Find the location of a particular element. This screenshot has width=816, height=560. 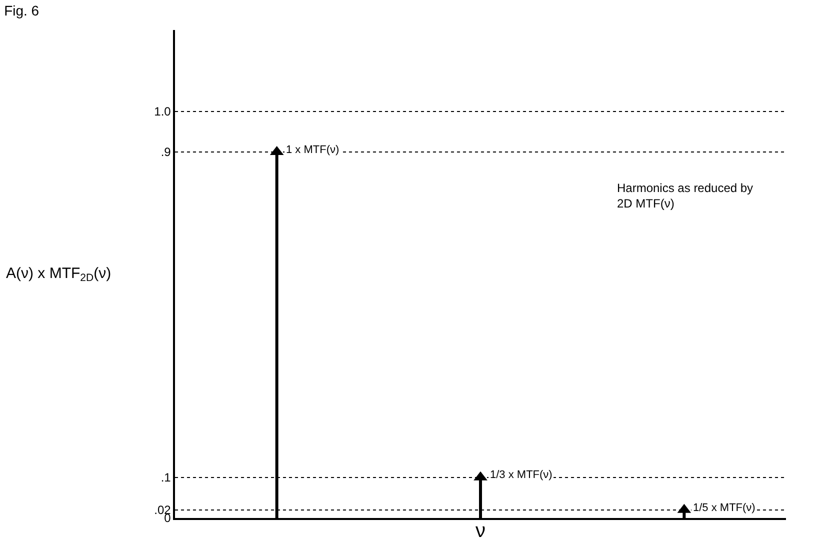

x-axis-title: ν is located at coordinates (481, 531).